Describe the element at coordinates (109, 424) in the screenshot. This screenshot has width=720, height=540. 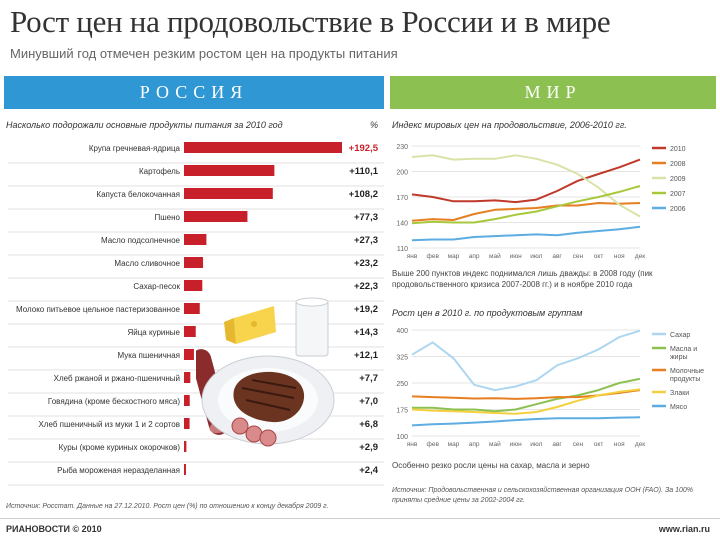
I see `bar-category-label: Хлеб пшеничный из муки 1 и 2 сортов` at that location.